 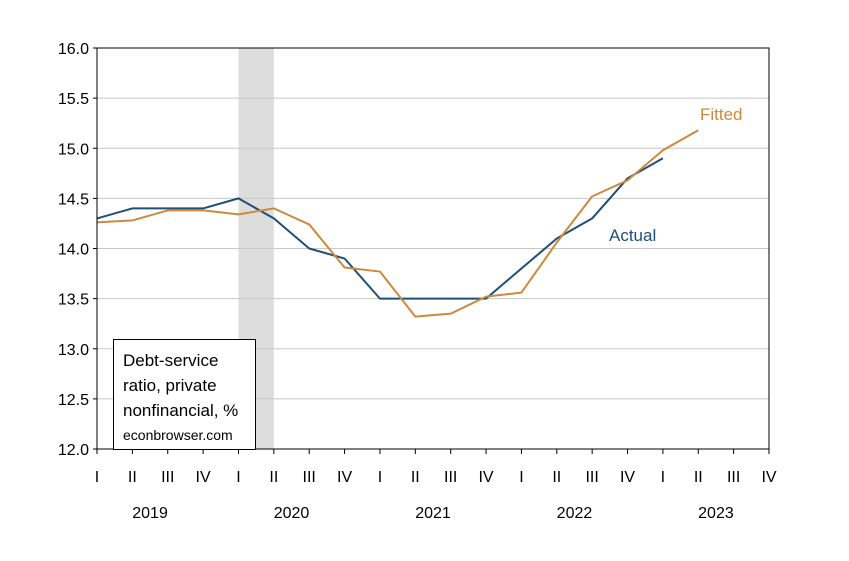 I want to click on y-tick-label: 12.0, so click(x=73, y=450).